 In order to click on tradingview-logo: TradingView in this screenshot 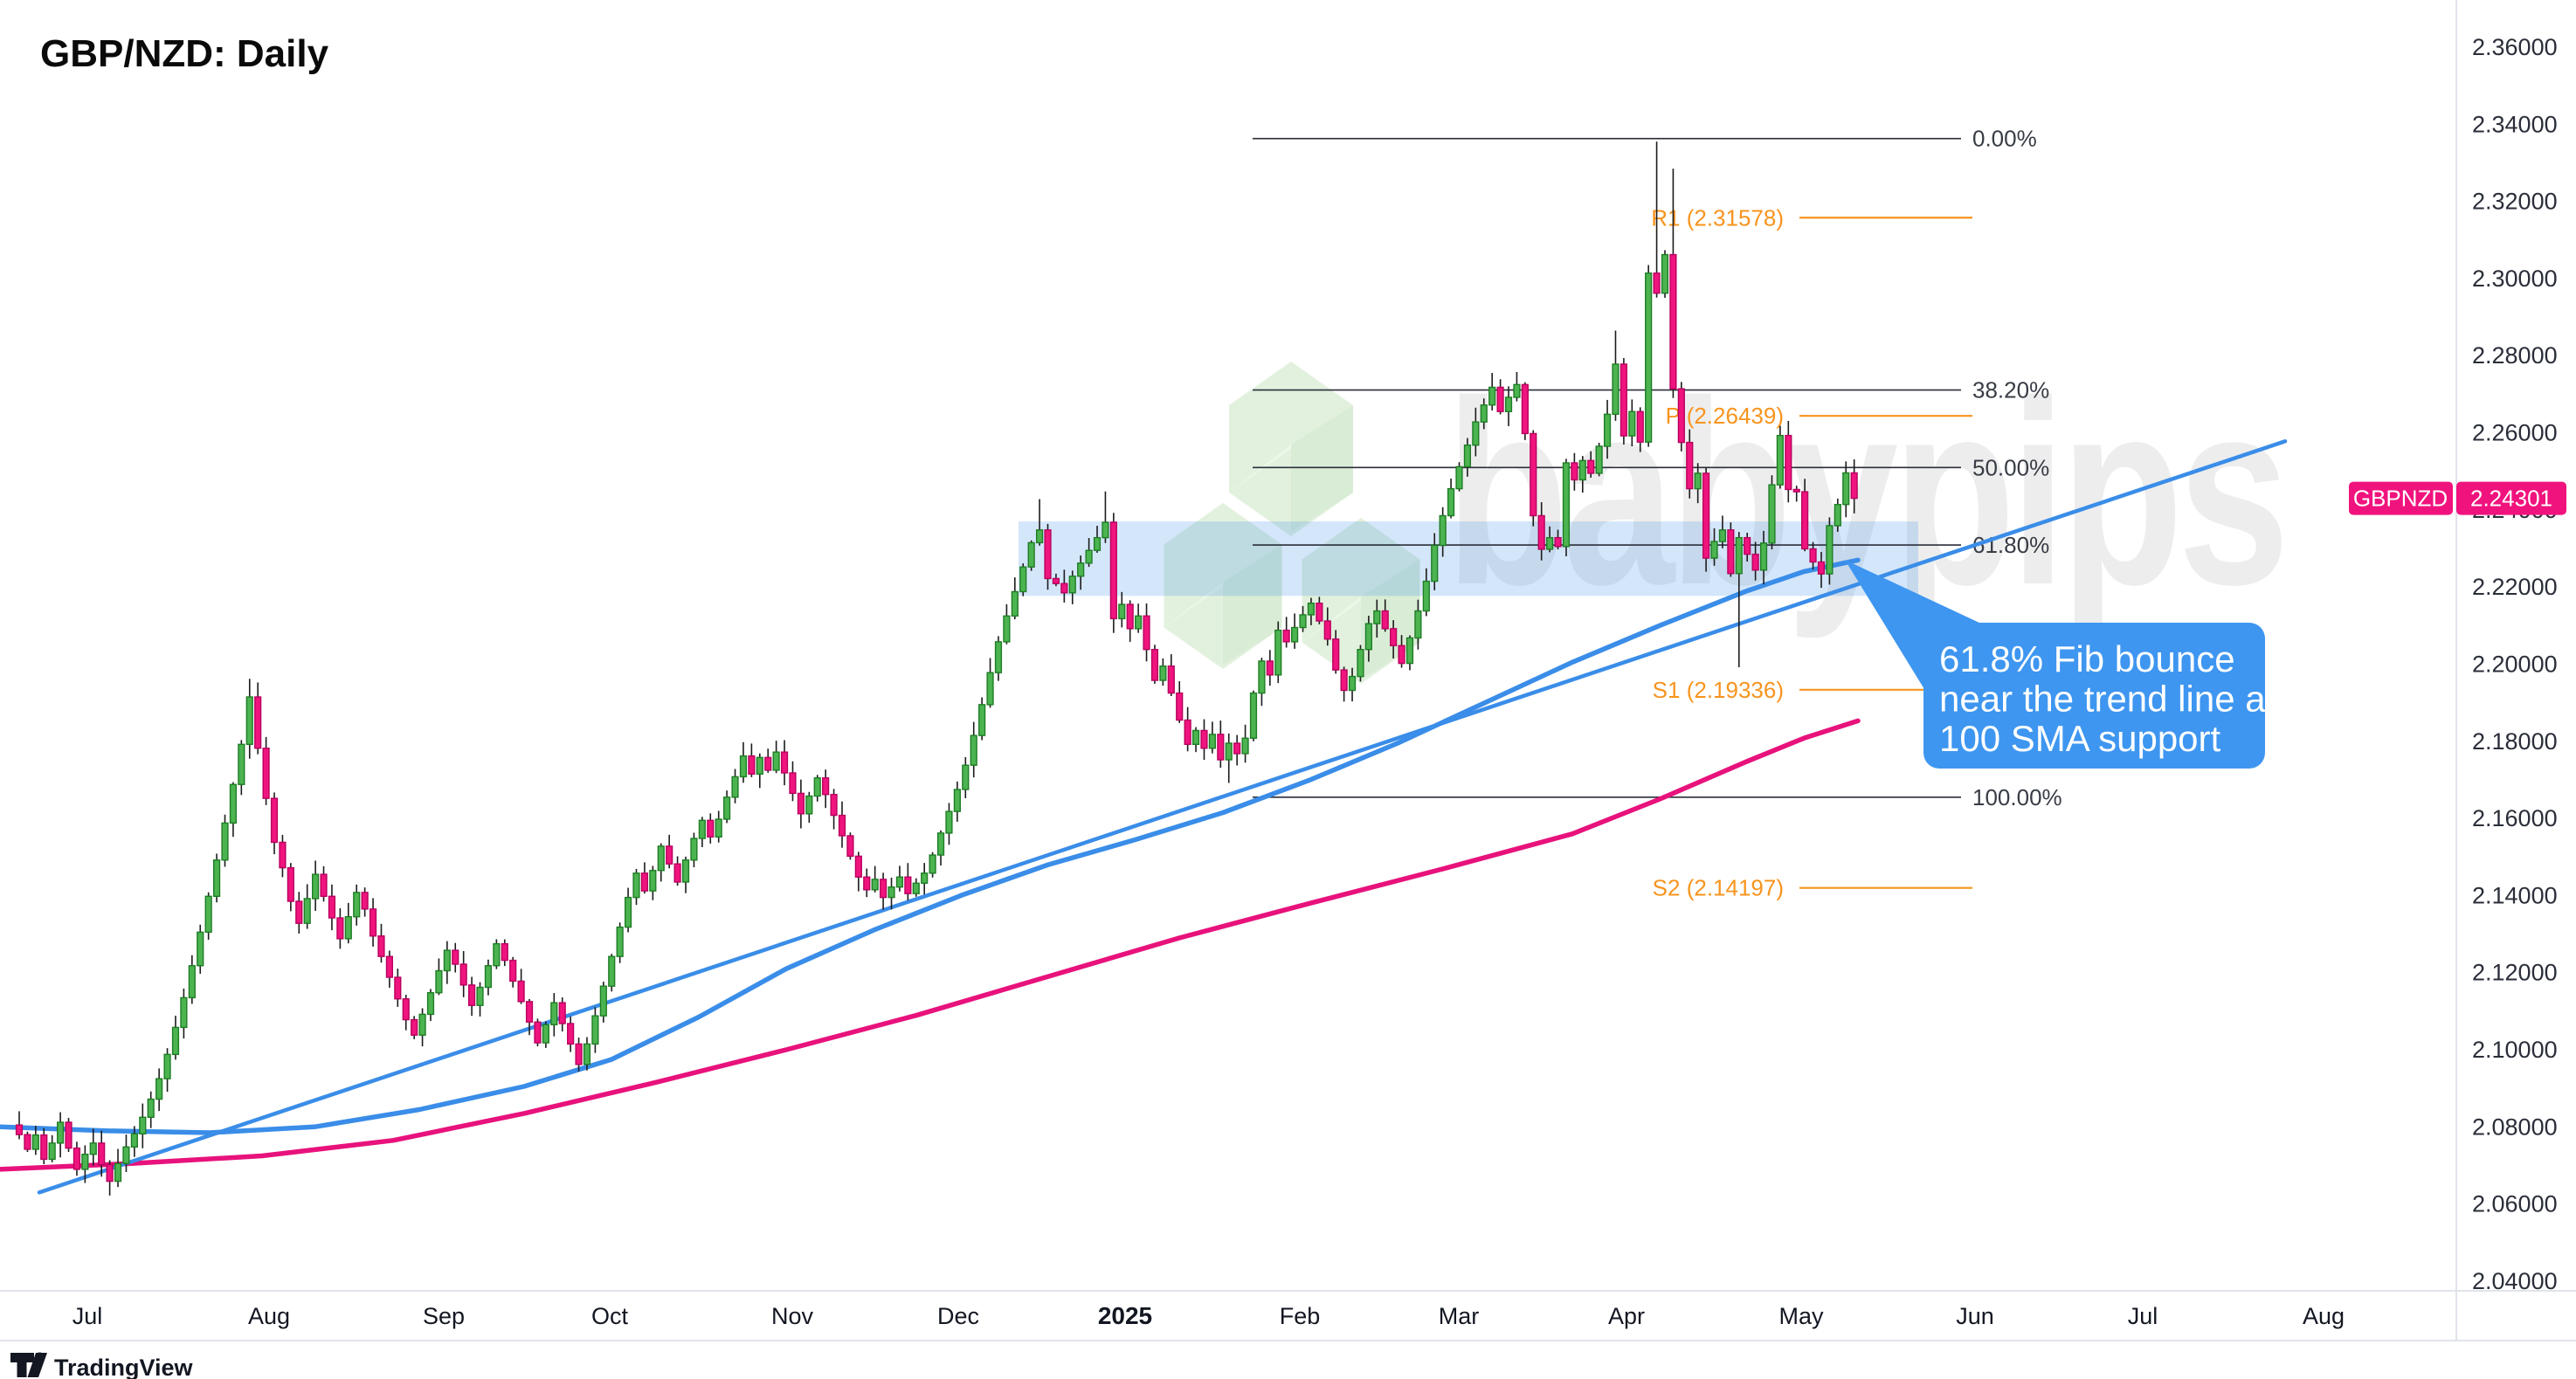, I will do `click(102, 1365)`.